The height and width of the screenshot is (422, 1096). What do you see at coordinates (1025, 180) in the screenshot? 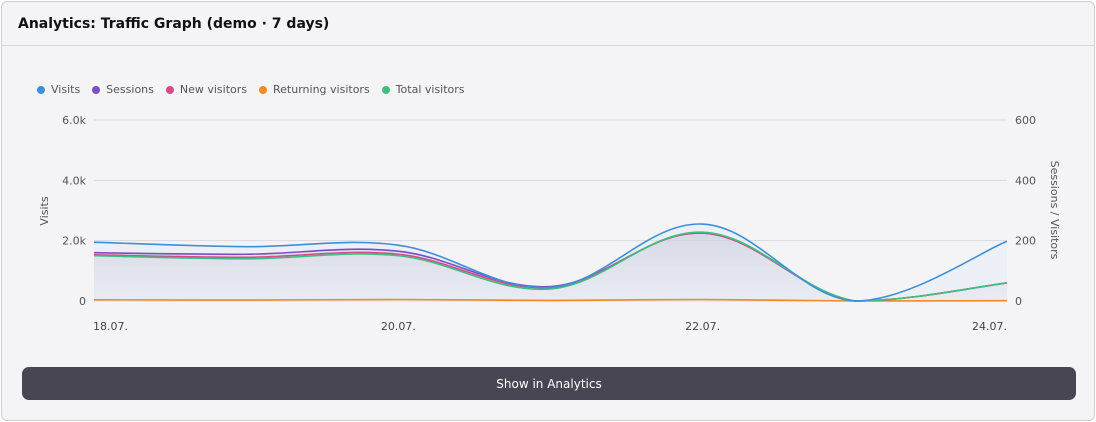
I see `y-tick-label-right: 400` at bounding box center [1025, 180].